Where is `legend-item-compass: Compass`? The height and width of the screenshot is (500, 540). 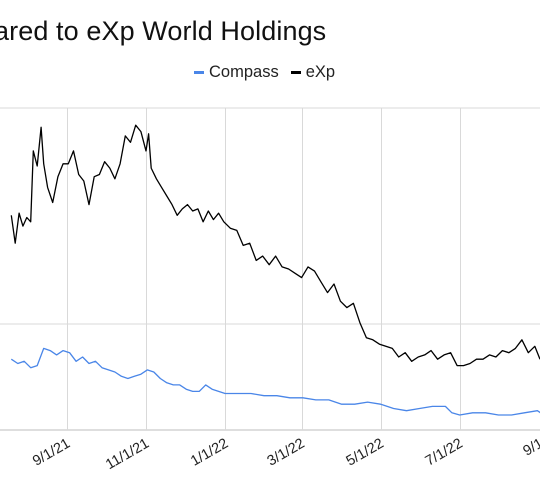
legend-item-compass: Compass is located at coordinates (236, 72).